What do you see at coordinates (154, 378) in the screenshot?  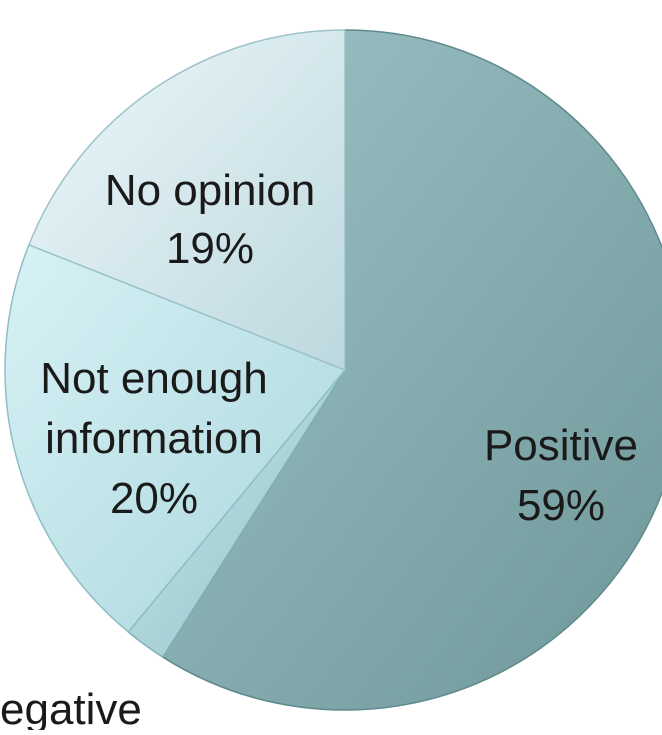 I see `label-not-enough-line1: Not enough` at bounding box center [154, 378].